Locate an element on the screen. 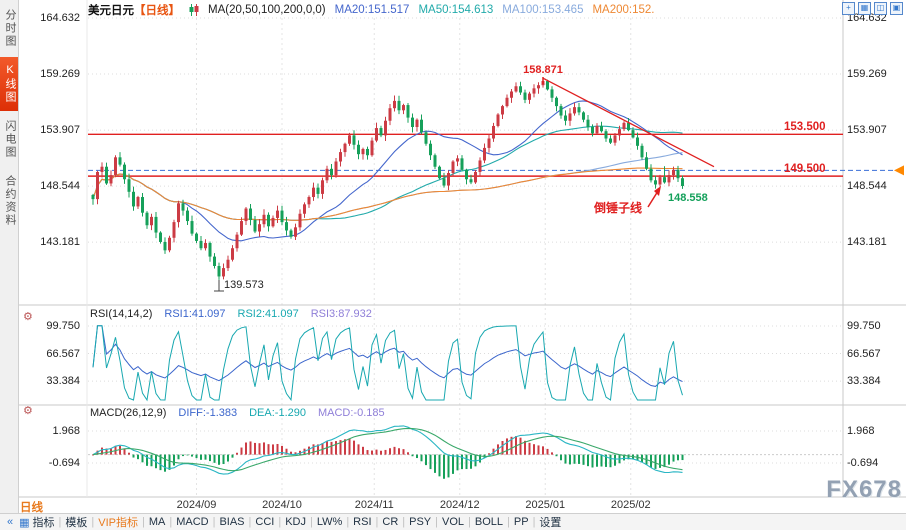 The height and width of the screenshot is (530, 906). toolbar-item-BIAS: BIAS is located at coordinates (232, 522).